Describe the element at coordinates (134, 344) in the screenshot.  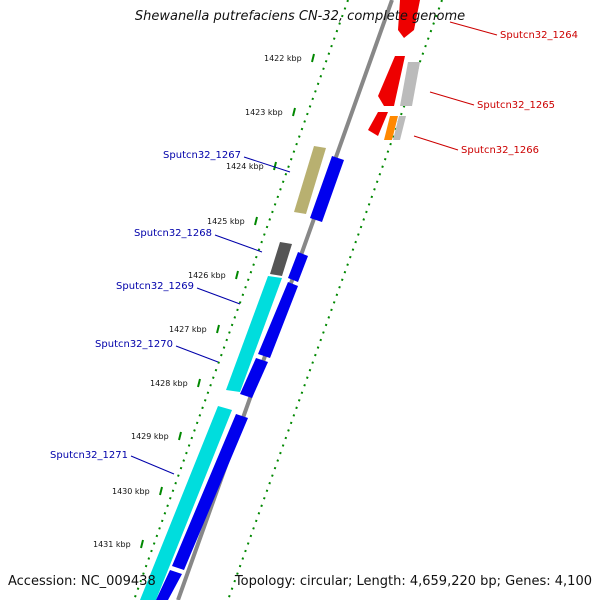
I see `gene-label: Sputcn32_1270` at that location.